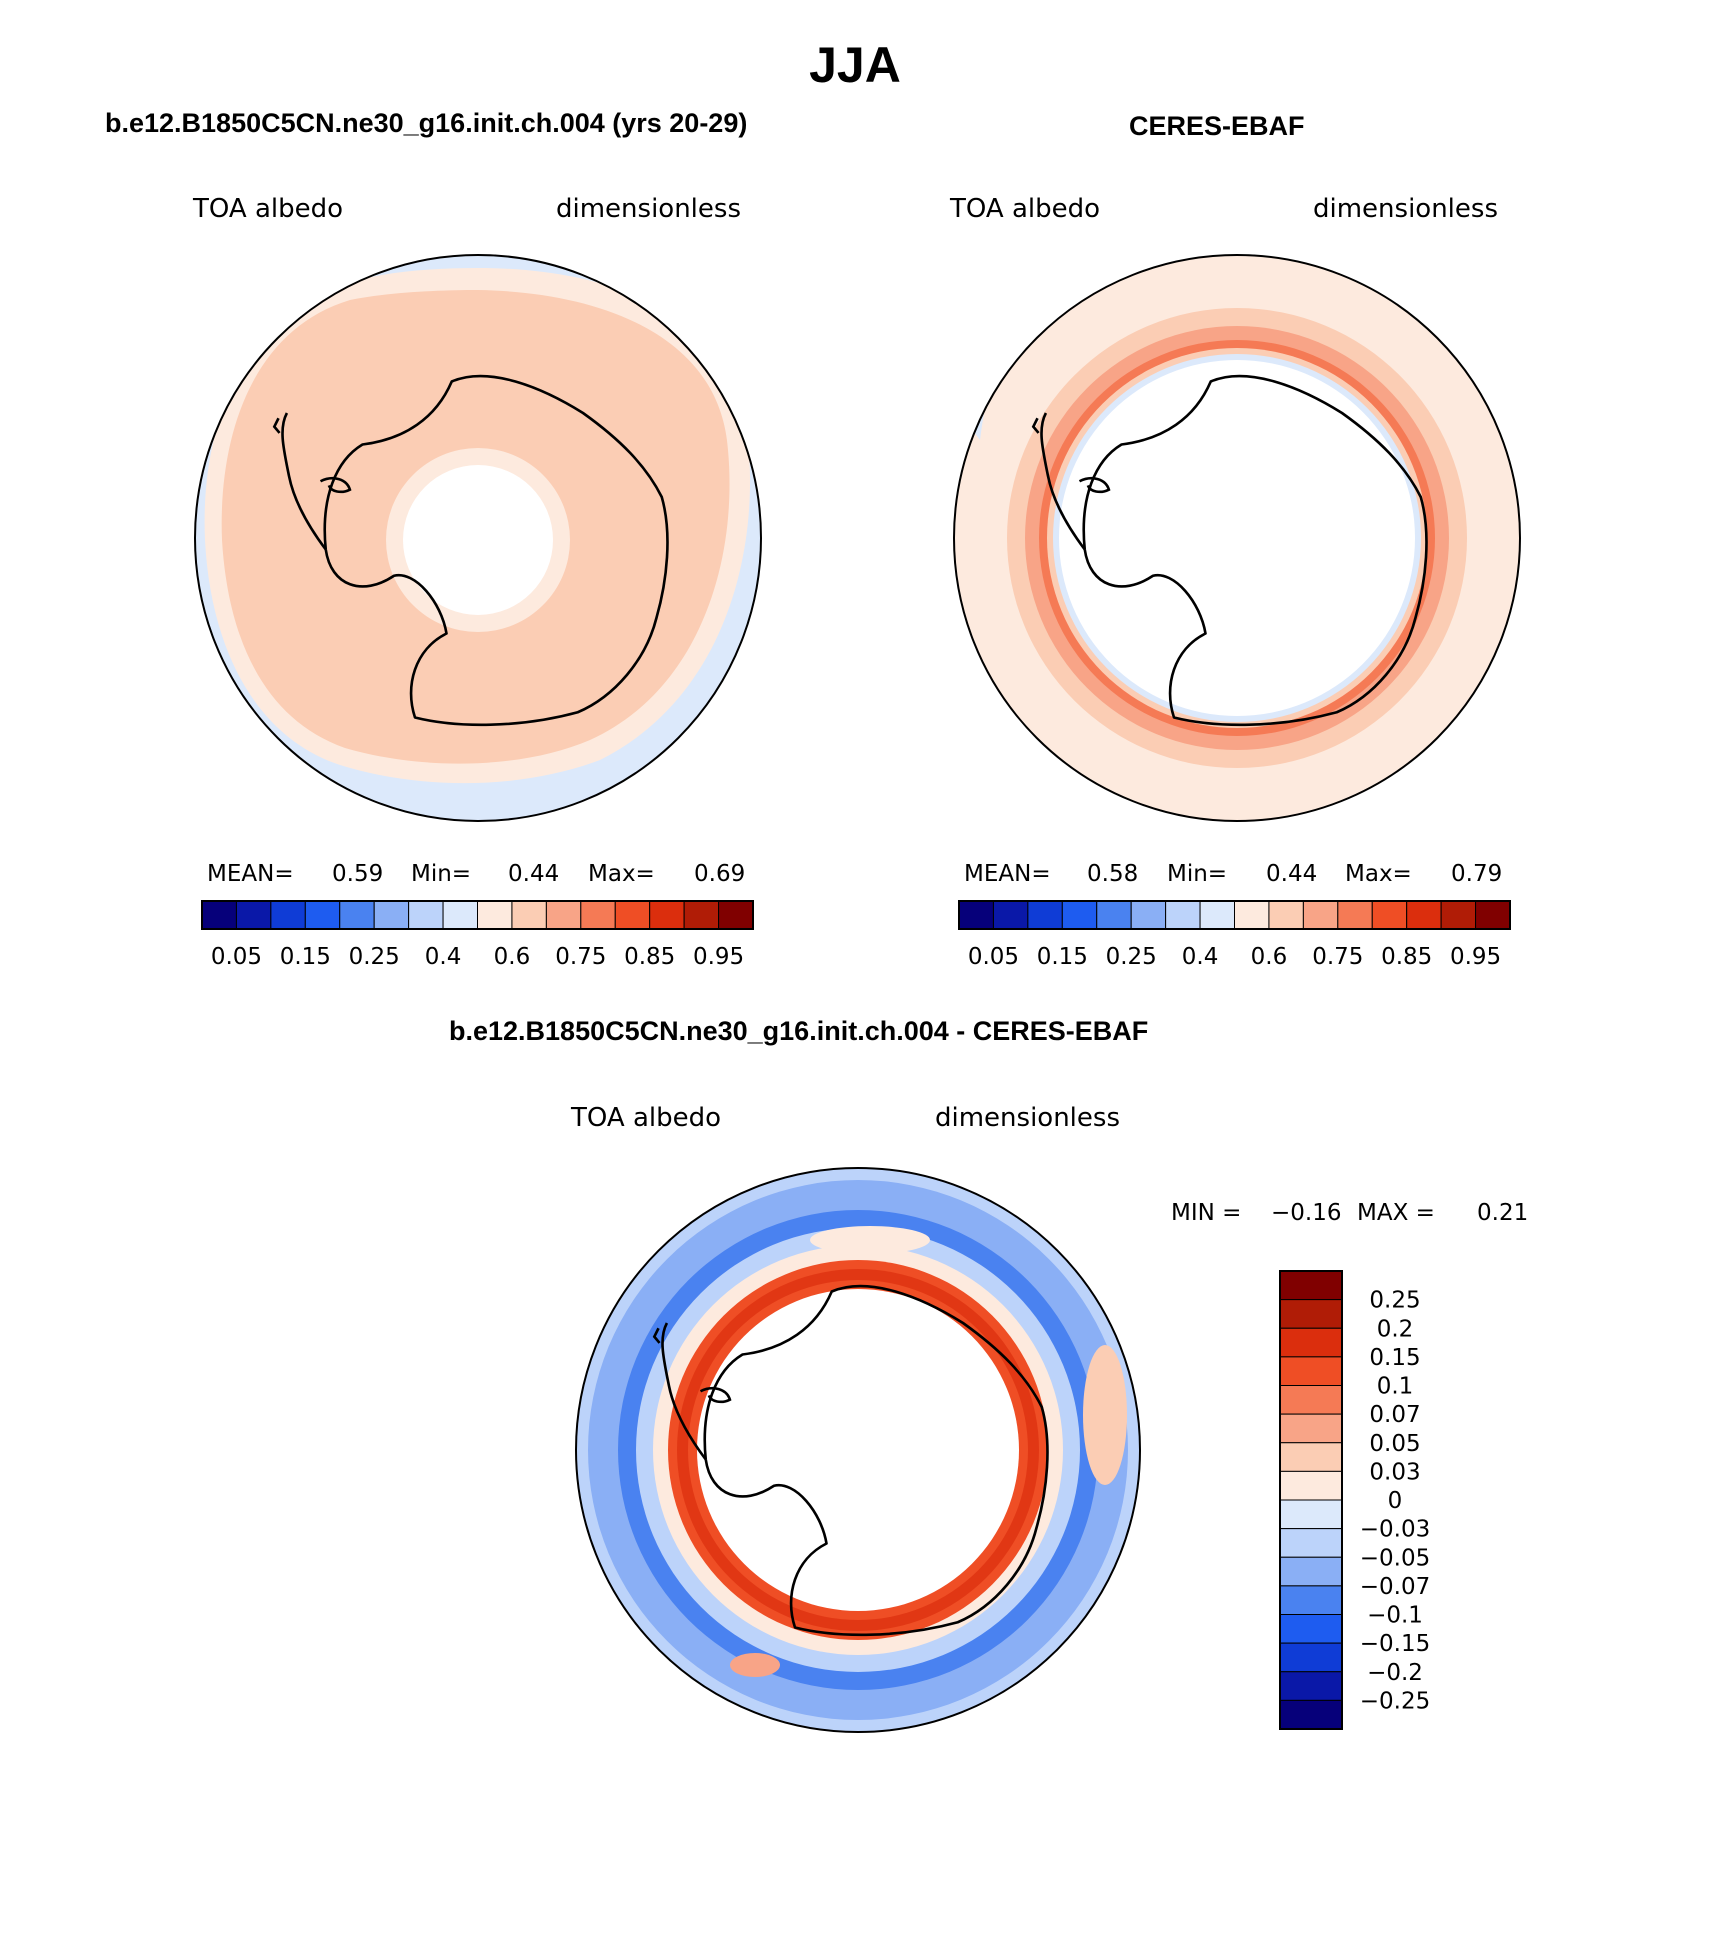 The image size is (1710, 1947). I want to click on panel-3-colorbar-tick-label: −0.05, so click(1395, 1558).